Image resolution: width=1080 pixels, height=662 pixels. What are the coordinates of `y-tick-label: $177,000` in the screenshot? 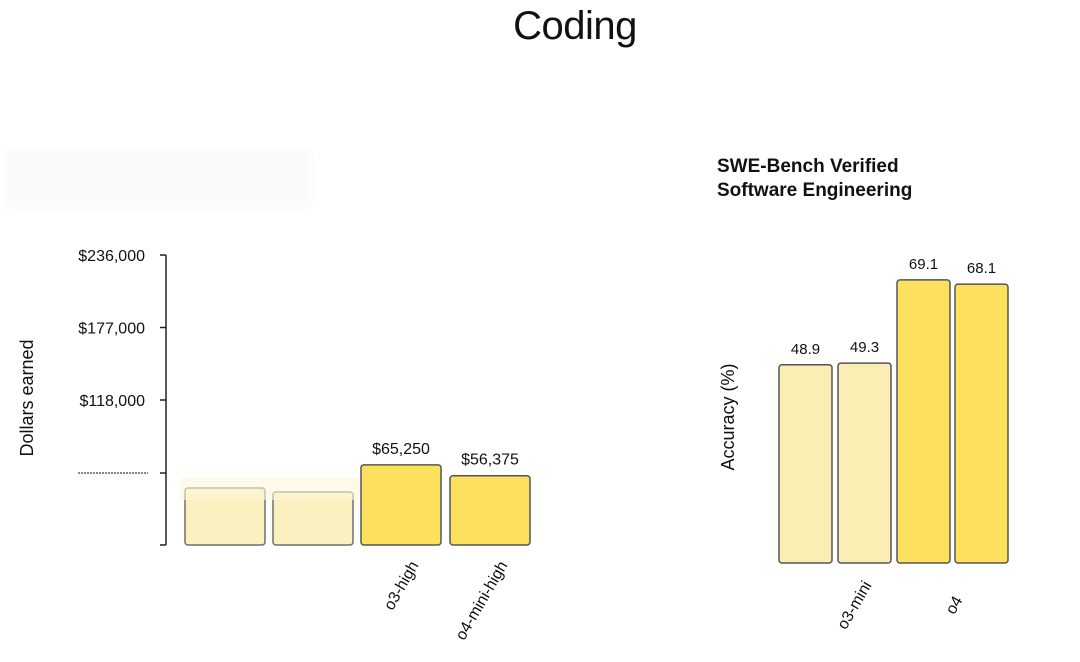 It's located at (111, 329).